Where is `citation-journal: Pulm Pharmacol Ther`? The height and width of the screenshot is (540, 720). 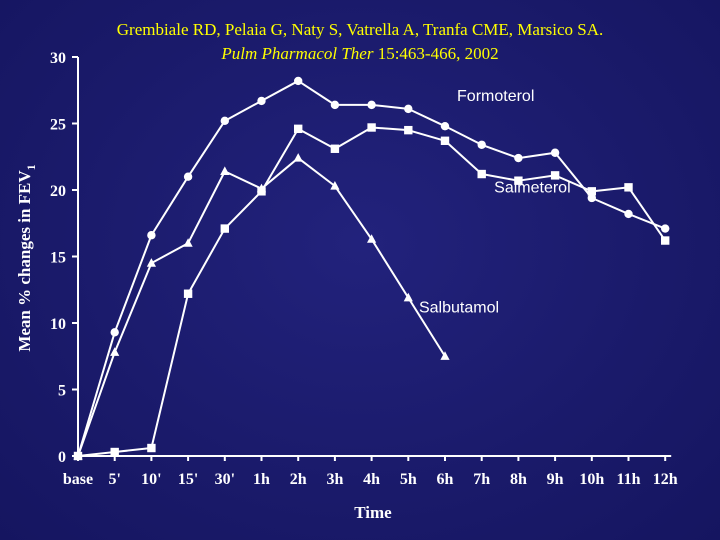 citation-journal: Pulm Pharmacol Ther is located at coordinates (297, 53).